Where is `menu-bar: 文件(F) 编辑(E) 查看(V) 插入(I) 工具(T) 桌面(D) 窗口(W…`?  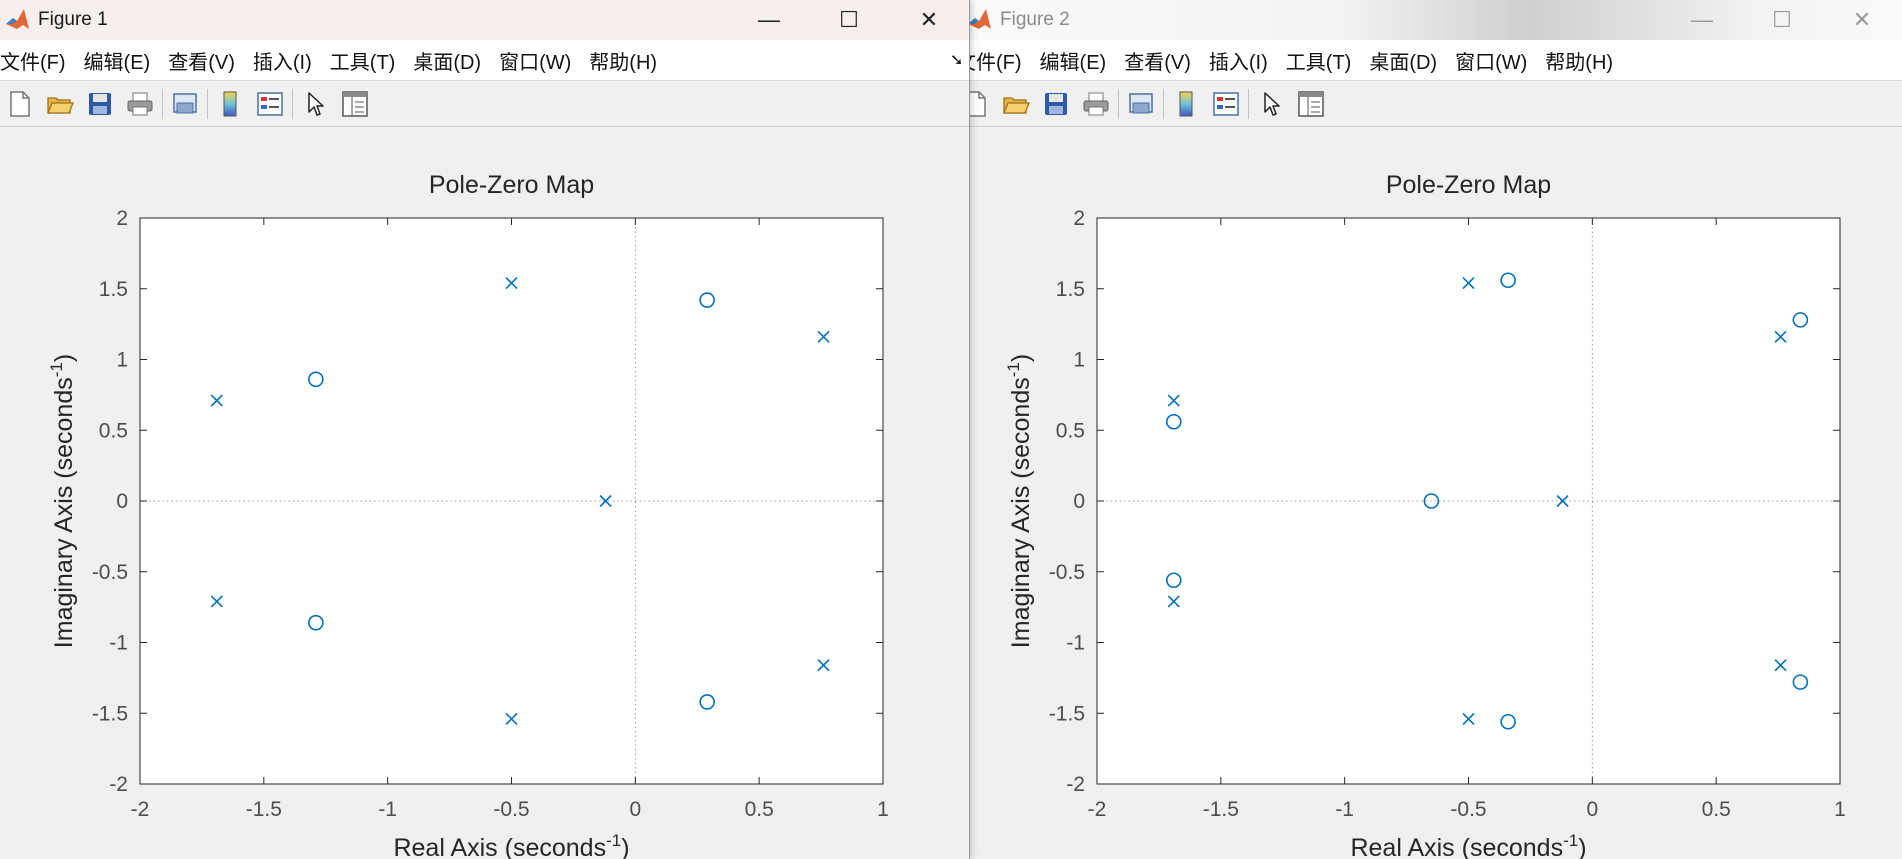
menu-bar: 文件(F) 编辑(E) 查看(V) 插入(I) 工具(T) 桌面(D) 窗口(W… is located at coordinates (484, 60).